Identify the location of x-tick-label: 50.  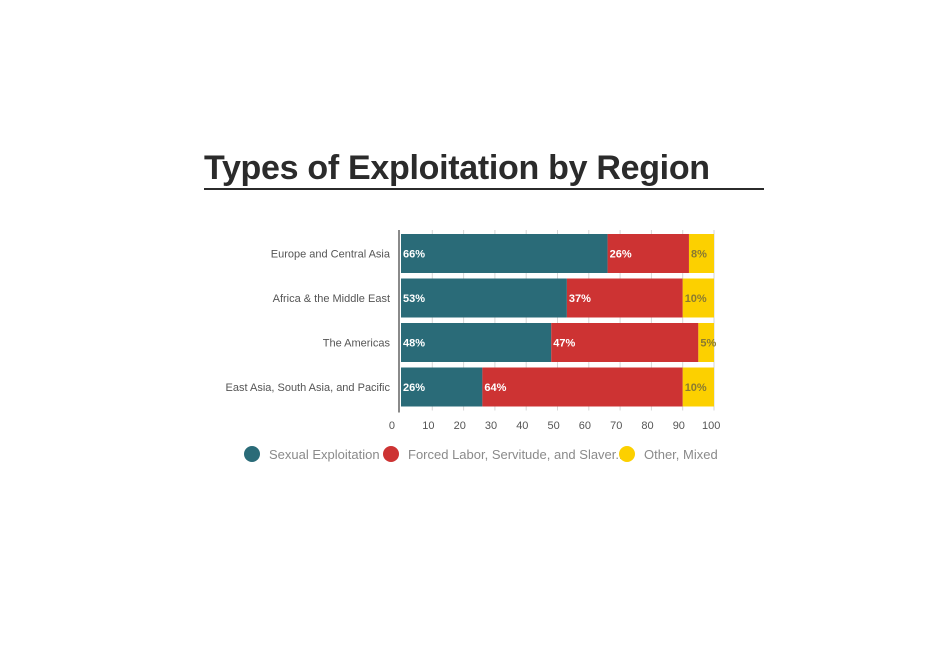
(554, 426).